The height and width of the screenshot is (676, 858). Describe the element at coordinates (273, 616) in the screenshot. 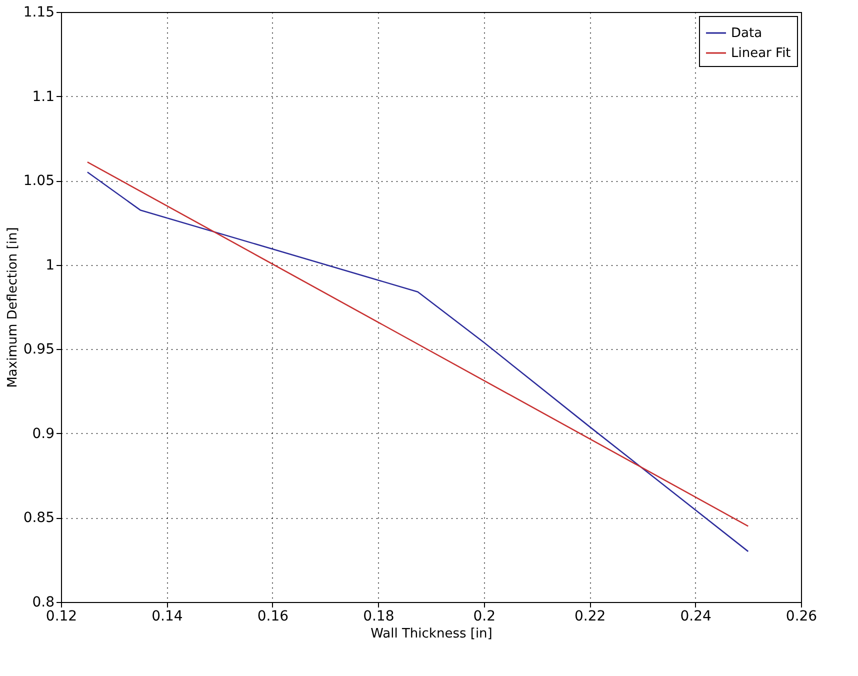

I see `x-tick-label: 0.16` at that location.